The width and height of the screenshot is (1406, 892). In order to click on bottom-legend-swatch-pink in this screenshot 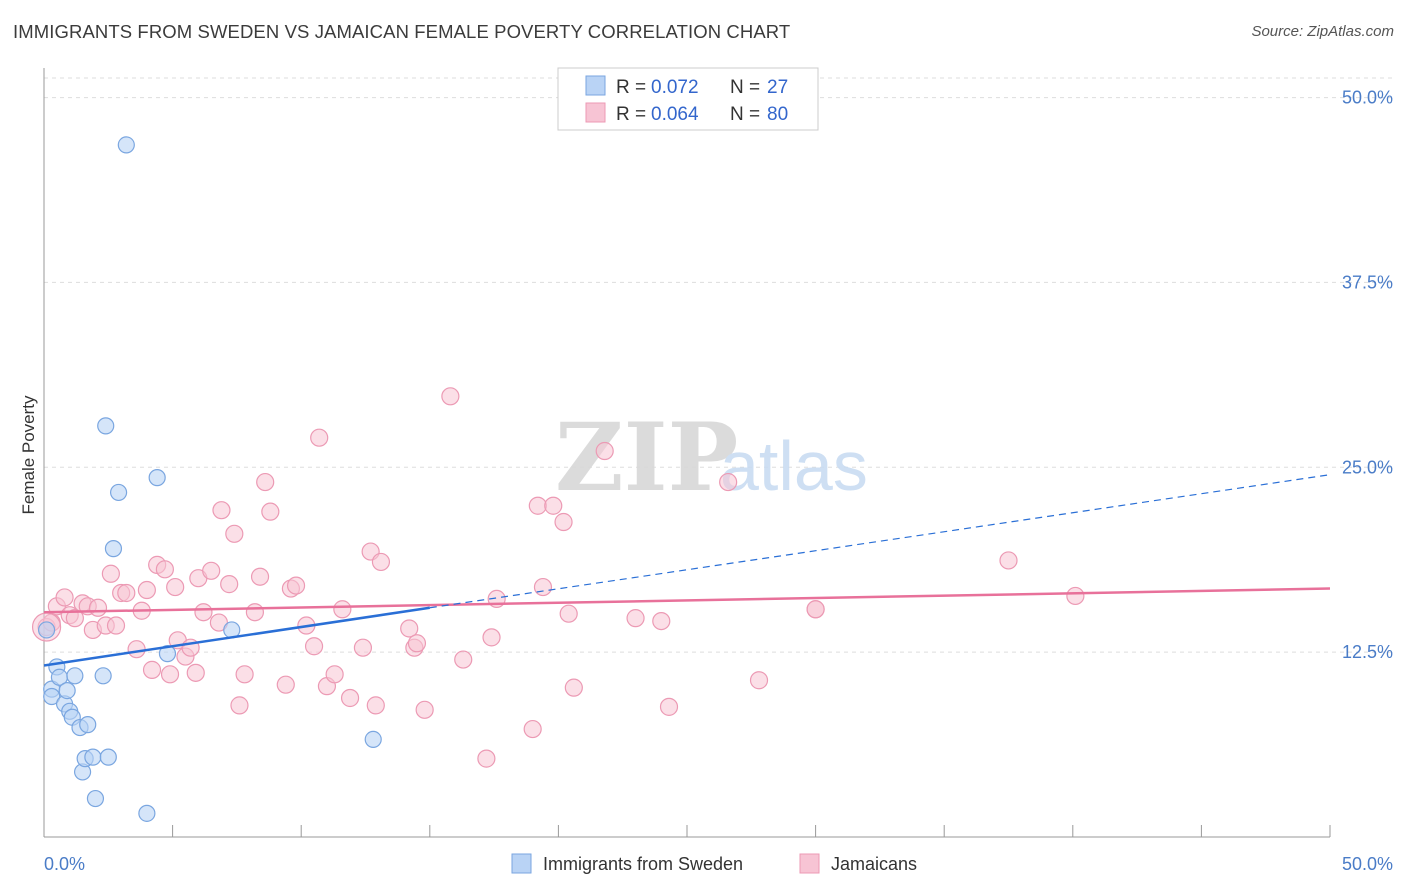, I will do `click(809, 863)`.